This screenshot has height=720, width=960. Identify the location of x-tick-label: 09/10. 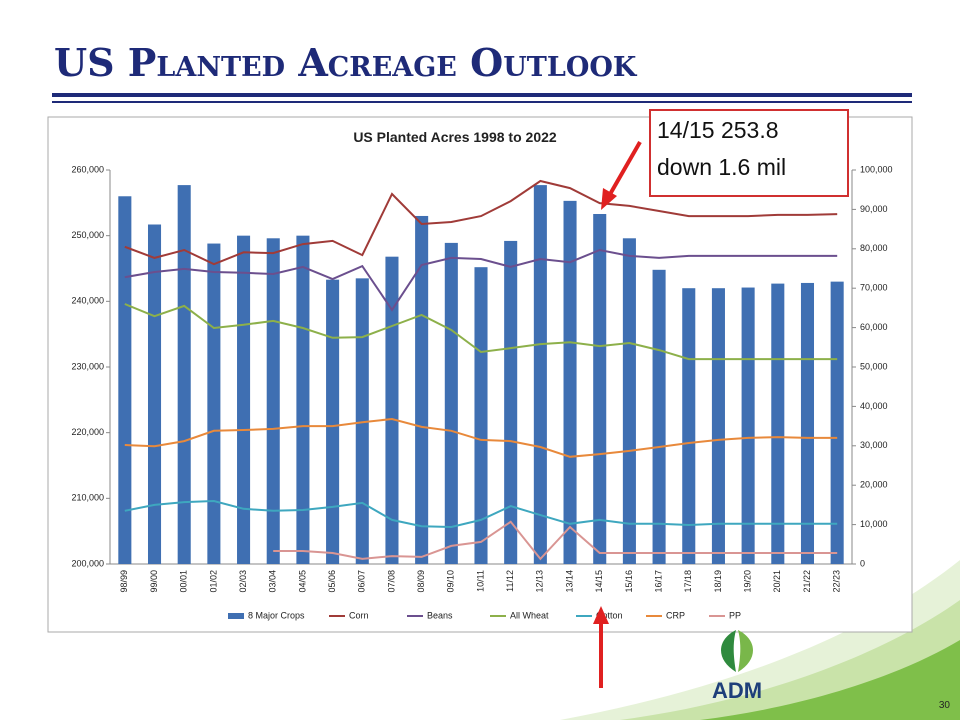
(451, 581).